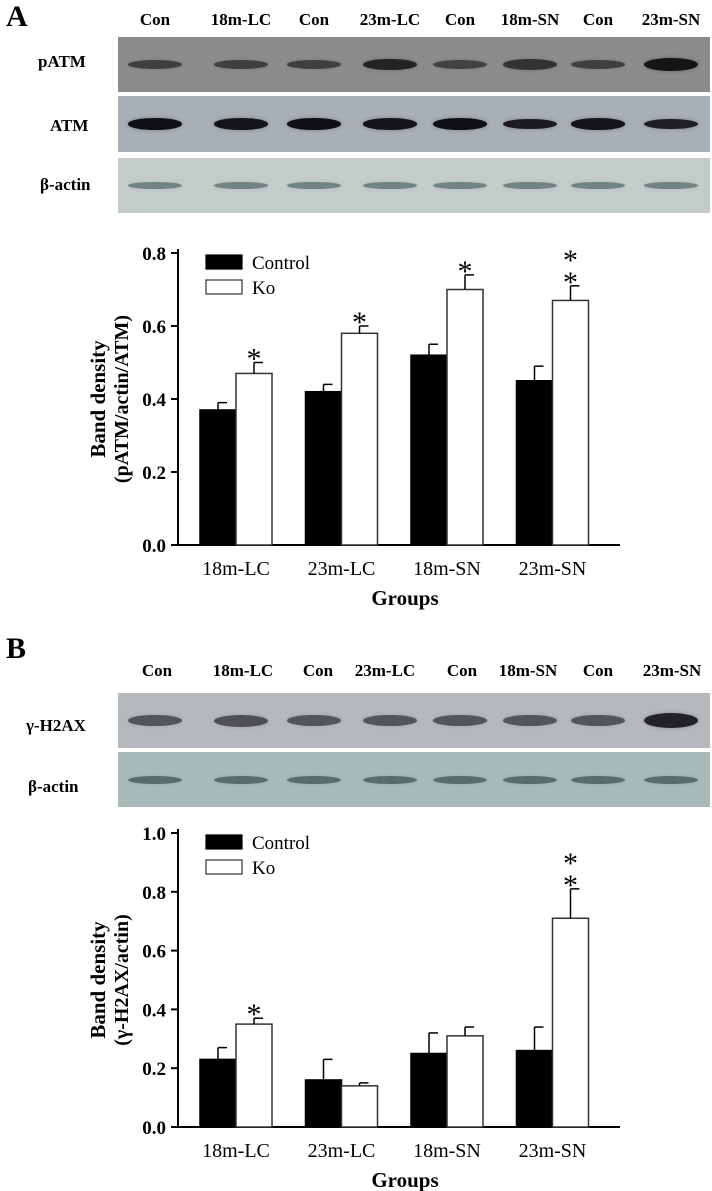 The height and width of the screenshot is (1191, 712). Describe the element at coordinates (65, 184) in the screenshot. I see `blot-label-beta-actin: β-actin` at that location.